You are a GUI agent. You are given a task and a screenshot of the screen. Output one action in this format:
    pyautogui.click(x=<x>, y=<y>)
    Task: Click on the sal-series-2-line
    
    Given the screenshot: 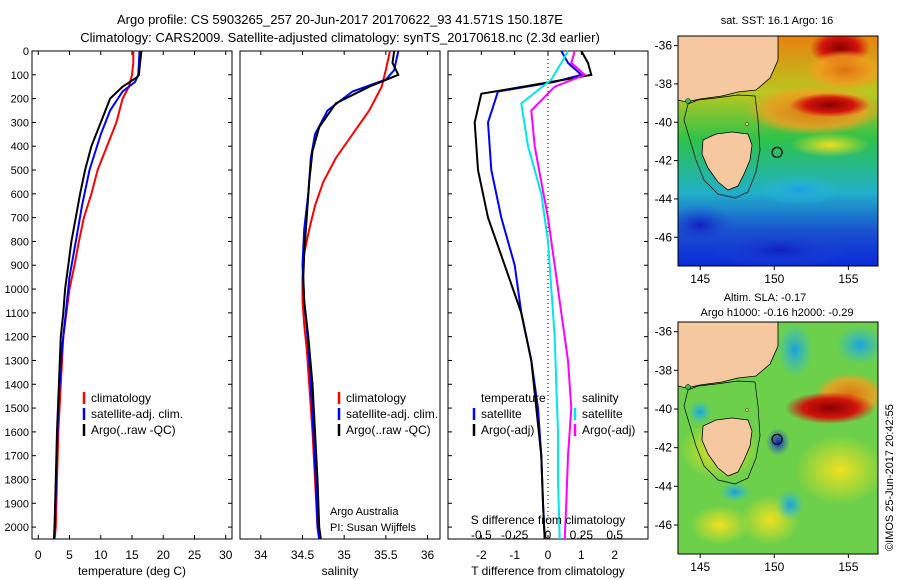 What is the action you would take?
    pyautogui.click(x=351, y=295)
    